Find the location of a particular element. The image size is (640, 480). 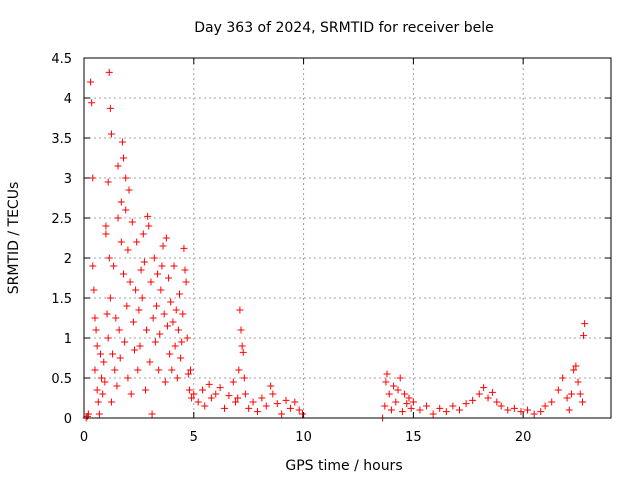

y-tick-label: 0.5 is located at coordinates (61, 379).